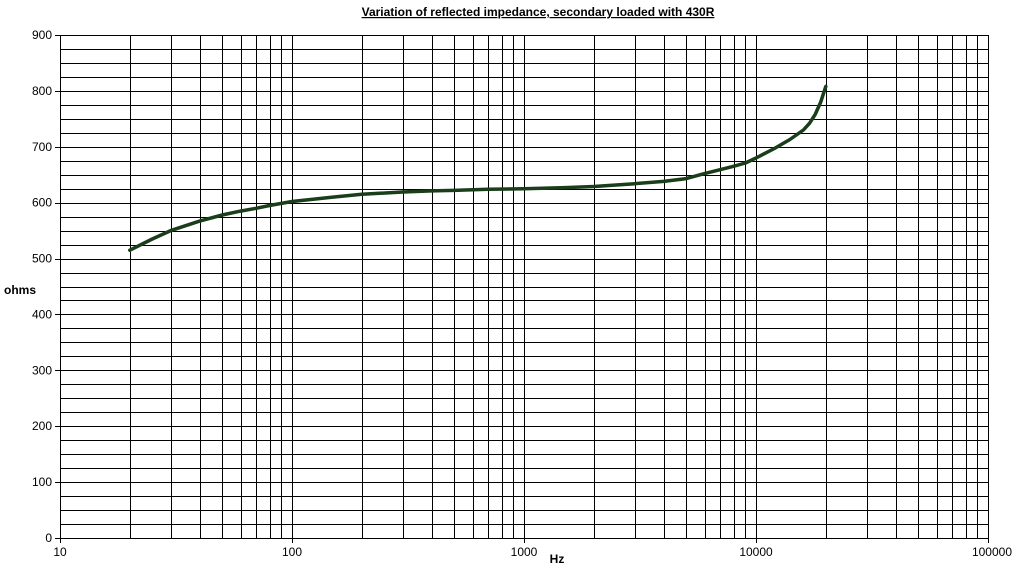 Image resolution: width=1016 pixels, height=569 pixels. What do you see at coordinates (42, 147) in the screenshot?
I see `y-tick-label: 700` at bounding box center [42, 147].